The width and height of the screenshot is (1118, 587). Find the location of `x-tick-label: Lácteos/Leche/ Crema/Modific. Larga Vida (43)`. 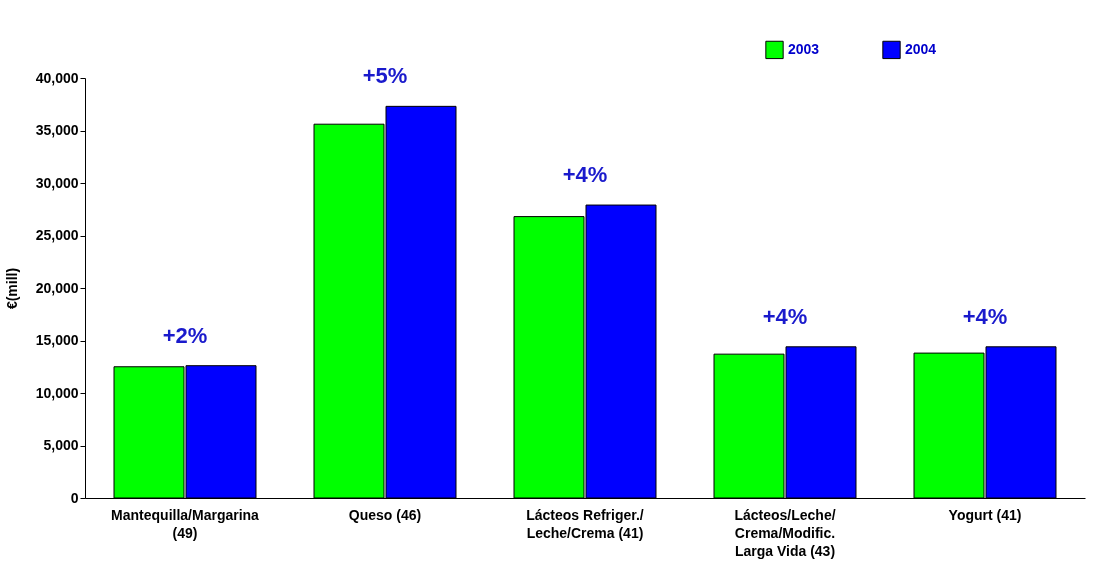

x-tick-label: Lácteos/Leche/ Crema/Modific. Larga Vida (43) is located at coordinates (785, 532).